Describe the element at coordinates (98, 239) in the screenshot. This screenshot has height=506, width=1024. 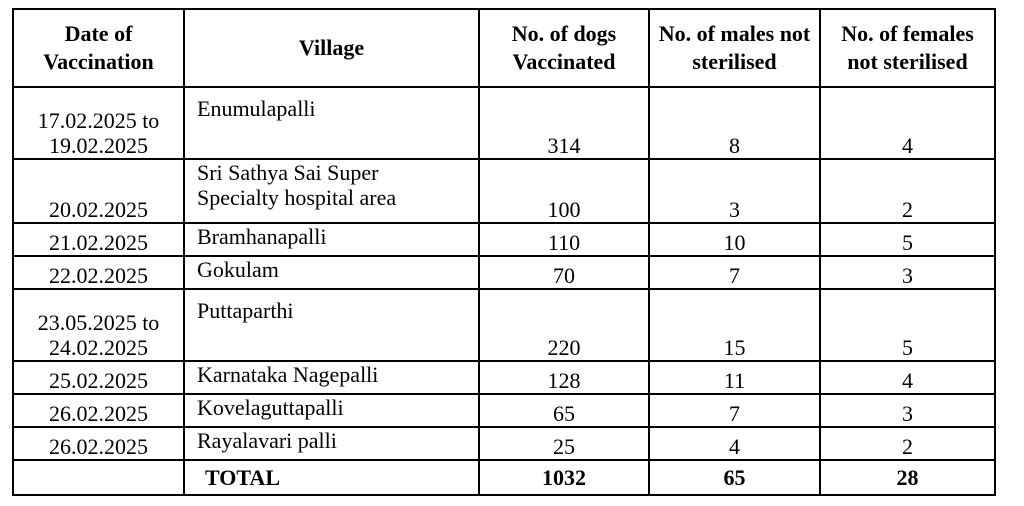
I see `date-cell: 21.02.2025` at that location.